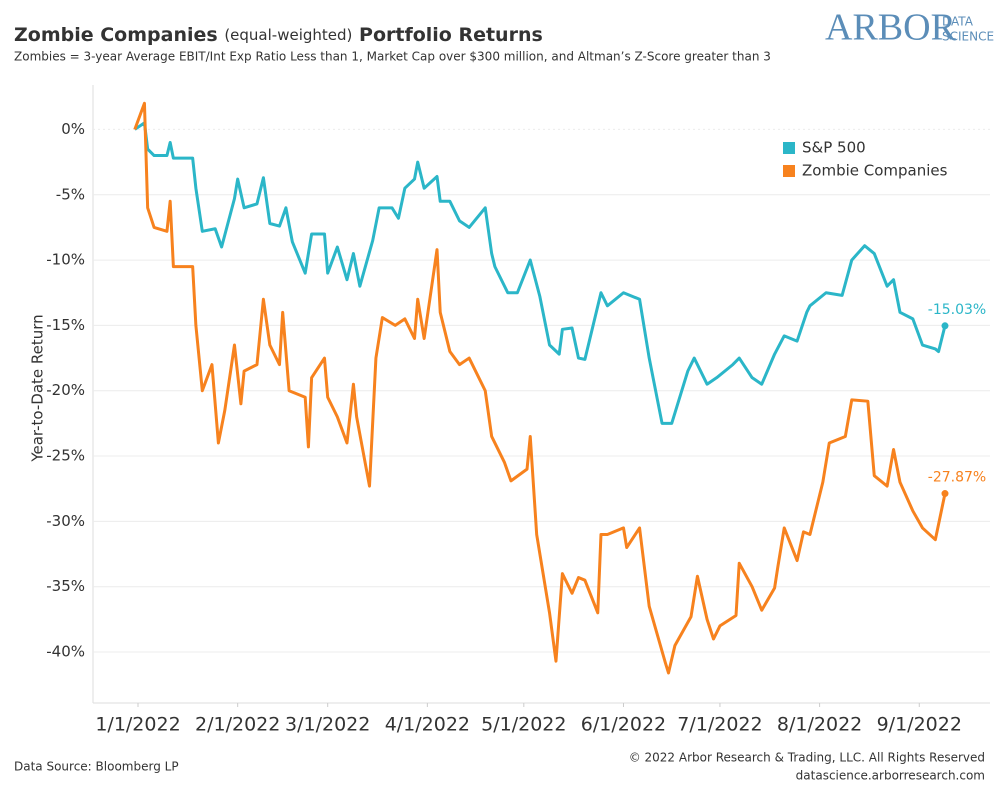 Image resolution: width=1000 pixels, height=800 pixels. What do you see at coordinates (523, 725) in the screenshot?
I see `x-tick-label: 5/1/2022` at bounding box center [523, 725].